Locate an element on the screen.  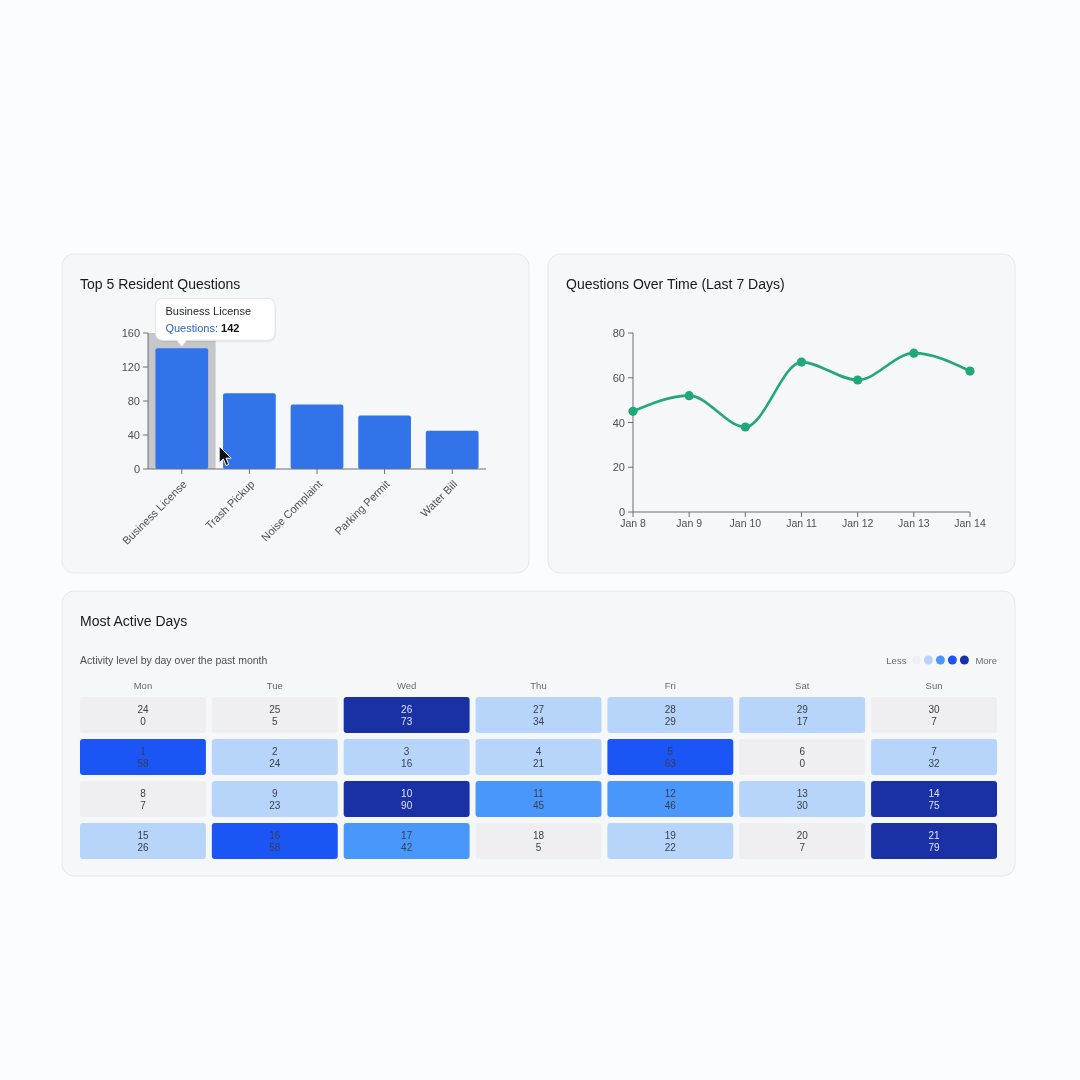
data-label: 24 is located at coordinates (275, 763).